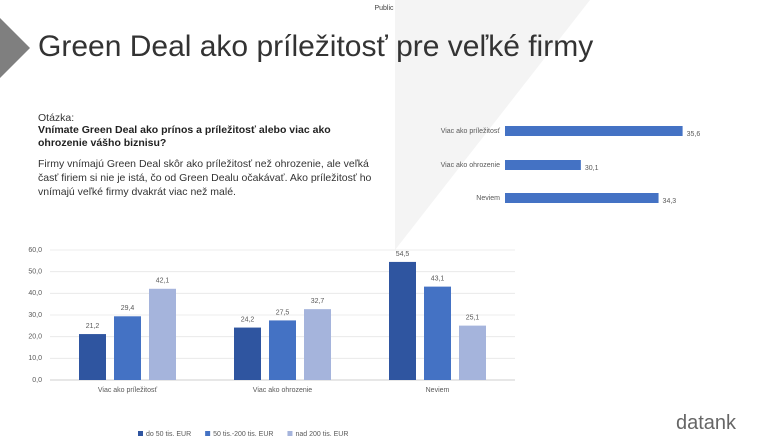  Describe the element at coordinates (248, 319) in the screenshot. I see `value-label: 24,2` at that location.